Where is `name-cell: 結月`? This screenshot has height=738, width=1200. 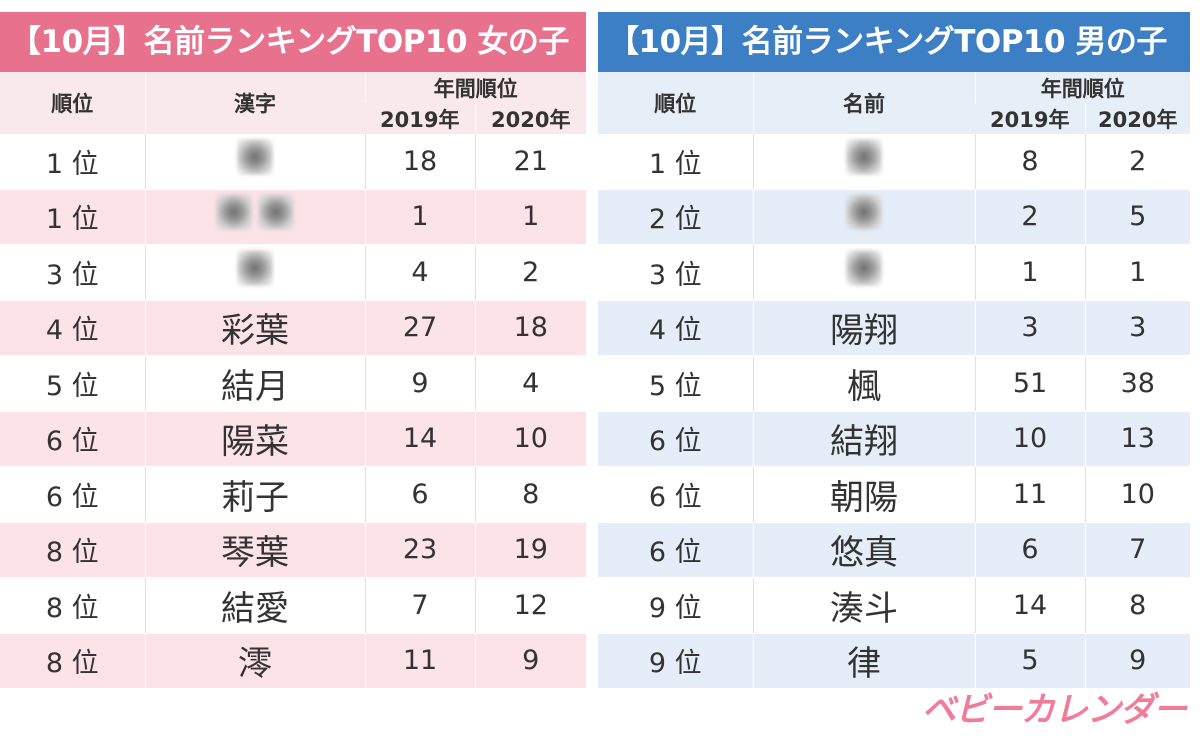 name-cell: 結月 is located at coordinates (254, 383).